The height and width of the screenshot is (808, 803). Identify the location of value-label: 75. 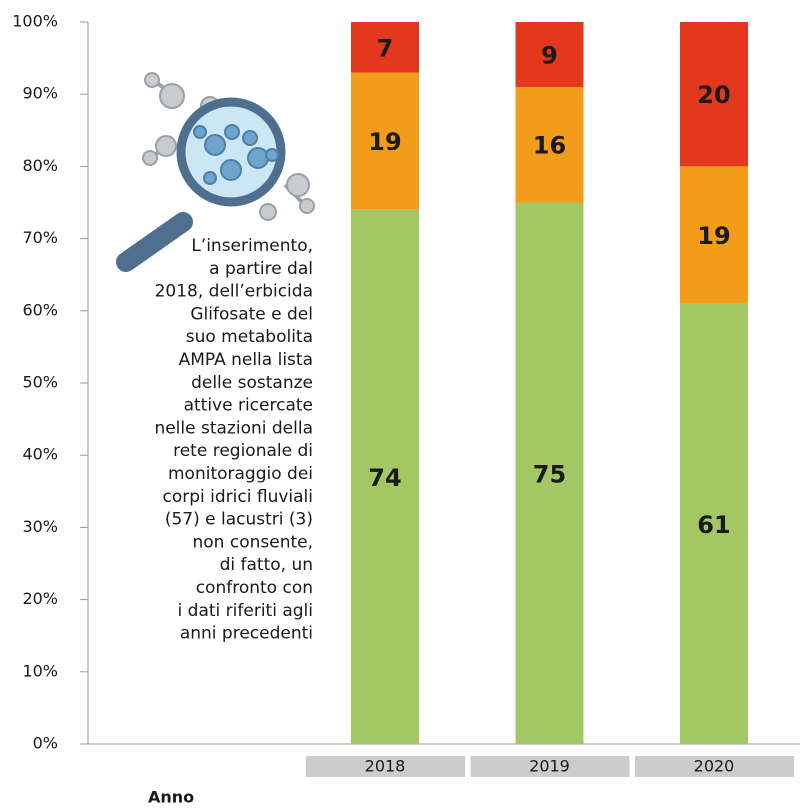
(549, 474).